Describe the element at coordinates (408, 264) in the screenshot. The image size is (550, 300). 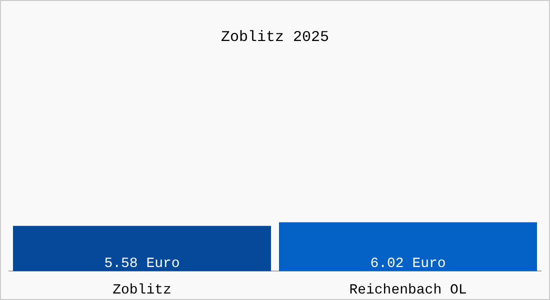
I see `data-label: 6.02 Euro` at that location.